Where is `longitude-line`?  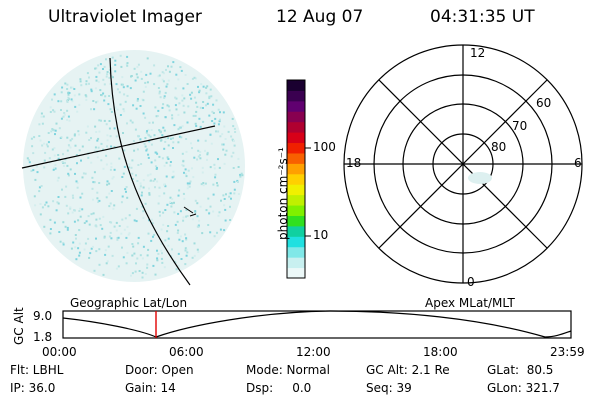 longitude-line is located at coordinates (150, 171).